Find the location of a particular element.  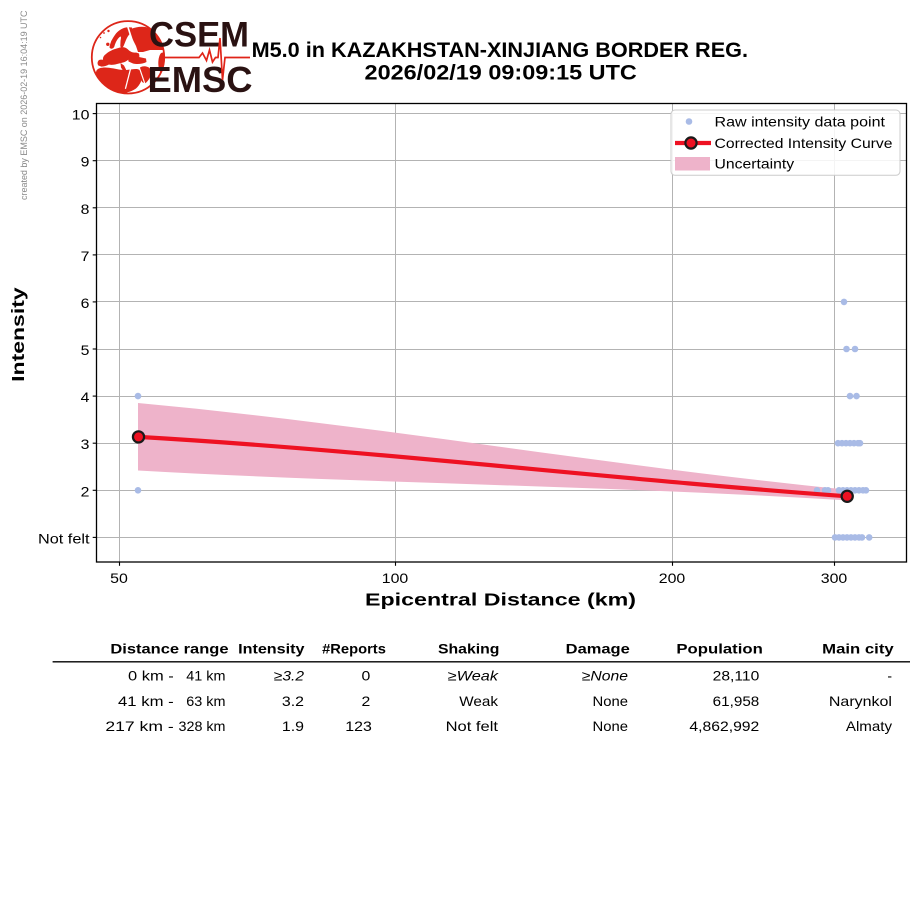

svg-text: Shaking is located at coordinates (468, 649).